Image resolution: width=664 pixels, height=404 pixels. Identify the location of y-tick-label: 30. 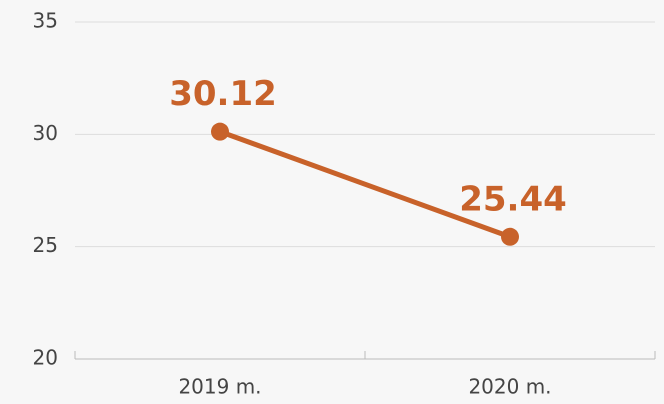
(45, 133).